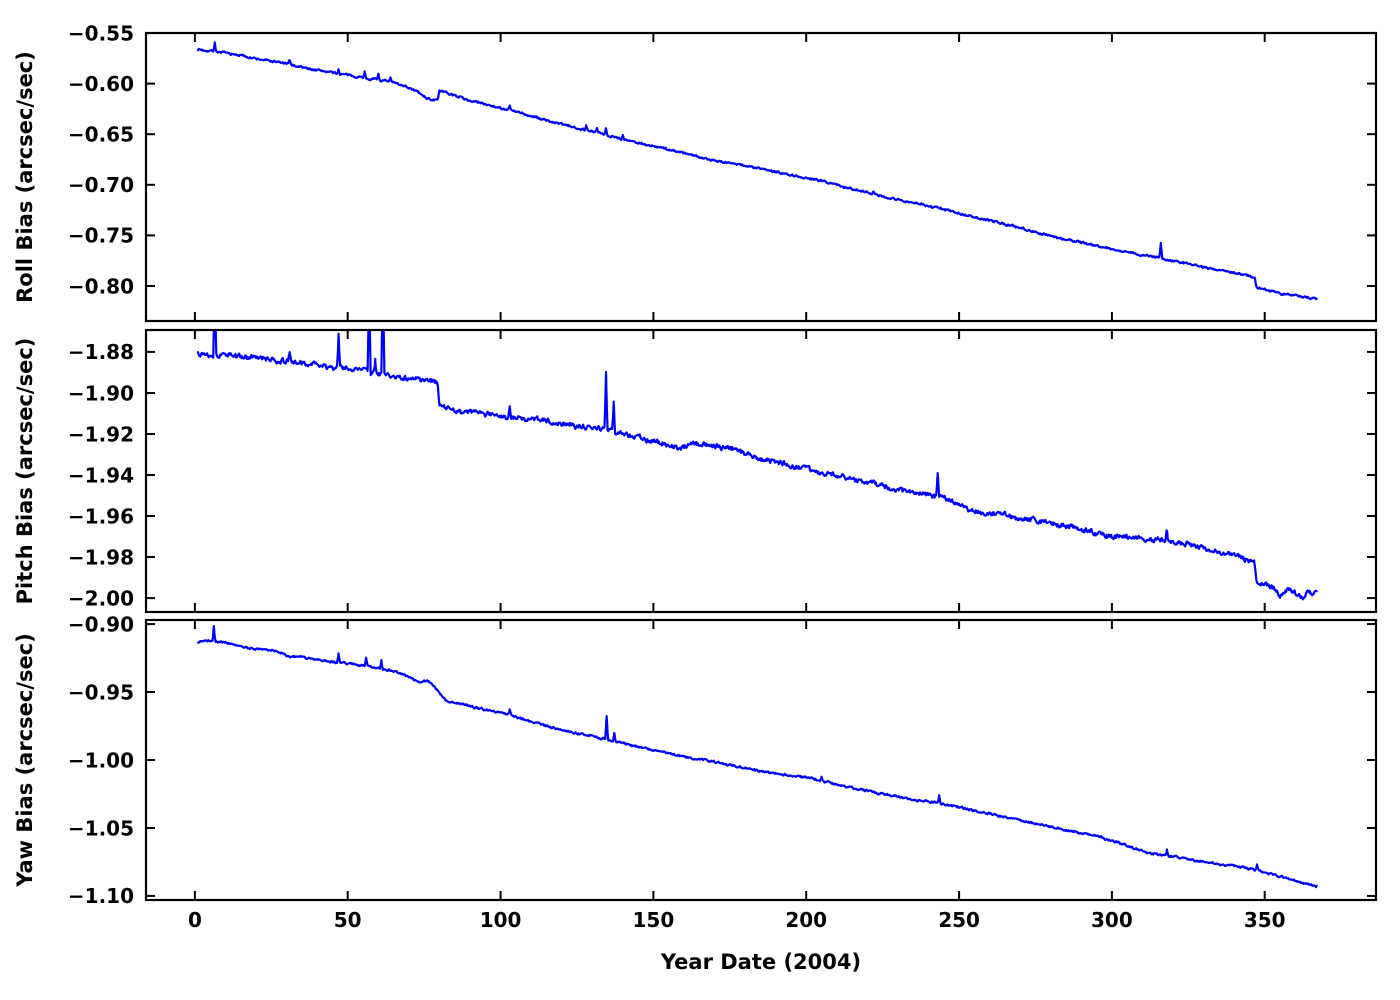  What do you see at coordinates (25, 177) in the screenshot?
I see `roll-y-axis-label: Roll Bias (arcsec/sec)` at bounding box center [25, 177].